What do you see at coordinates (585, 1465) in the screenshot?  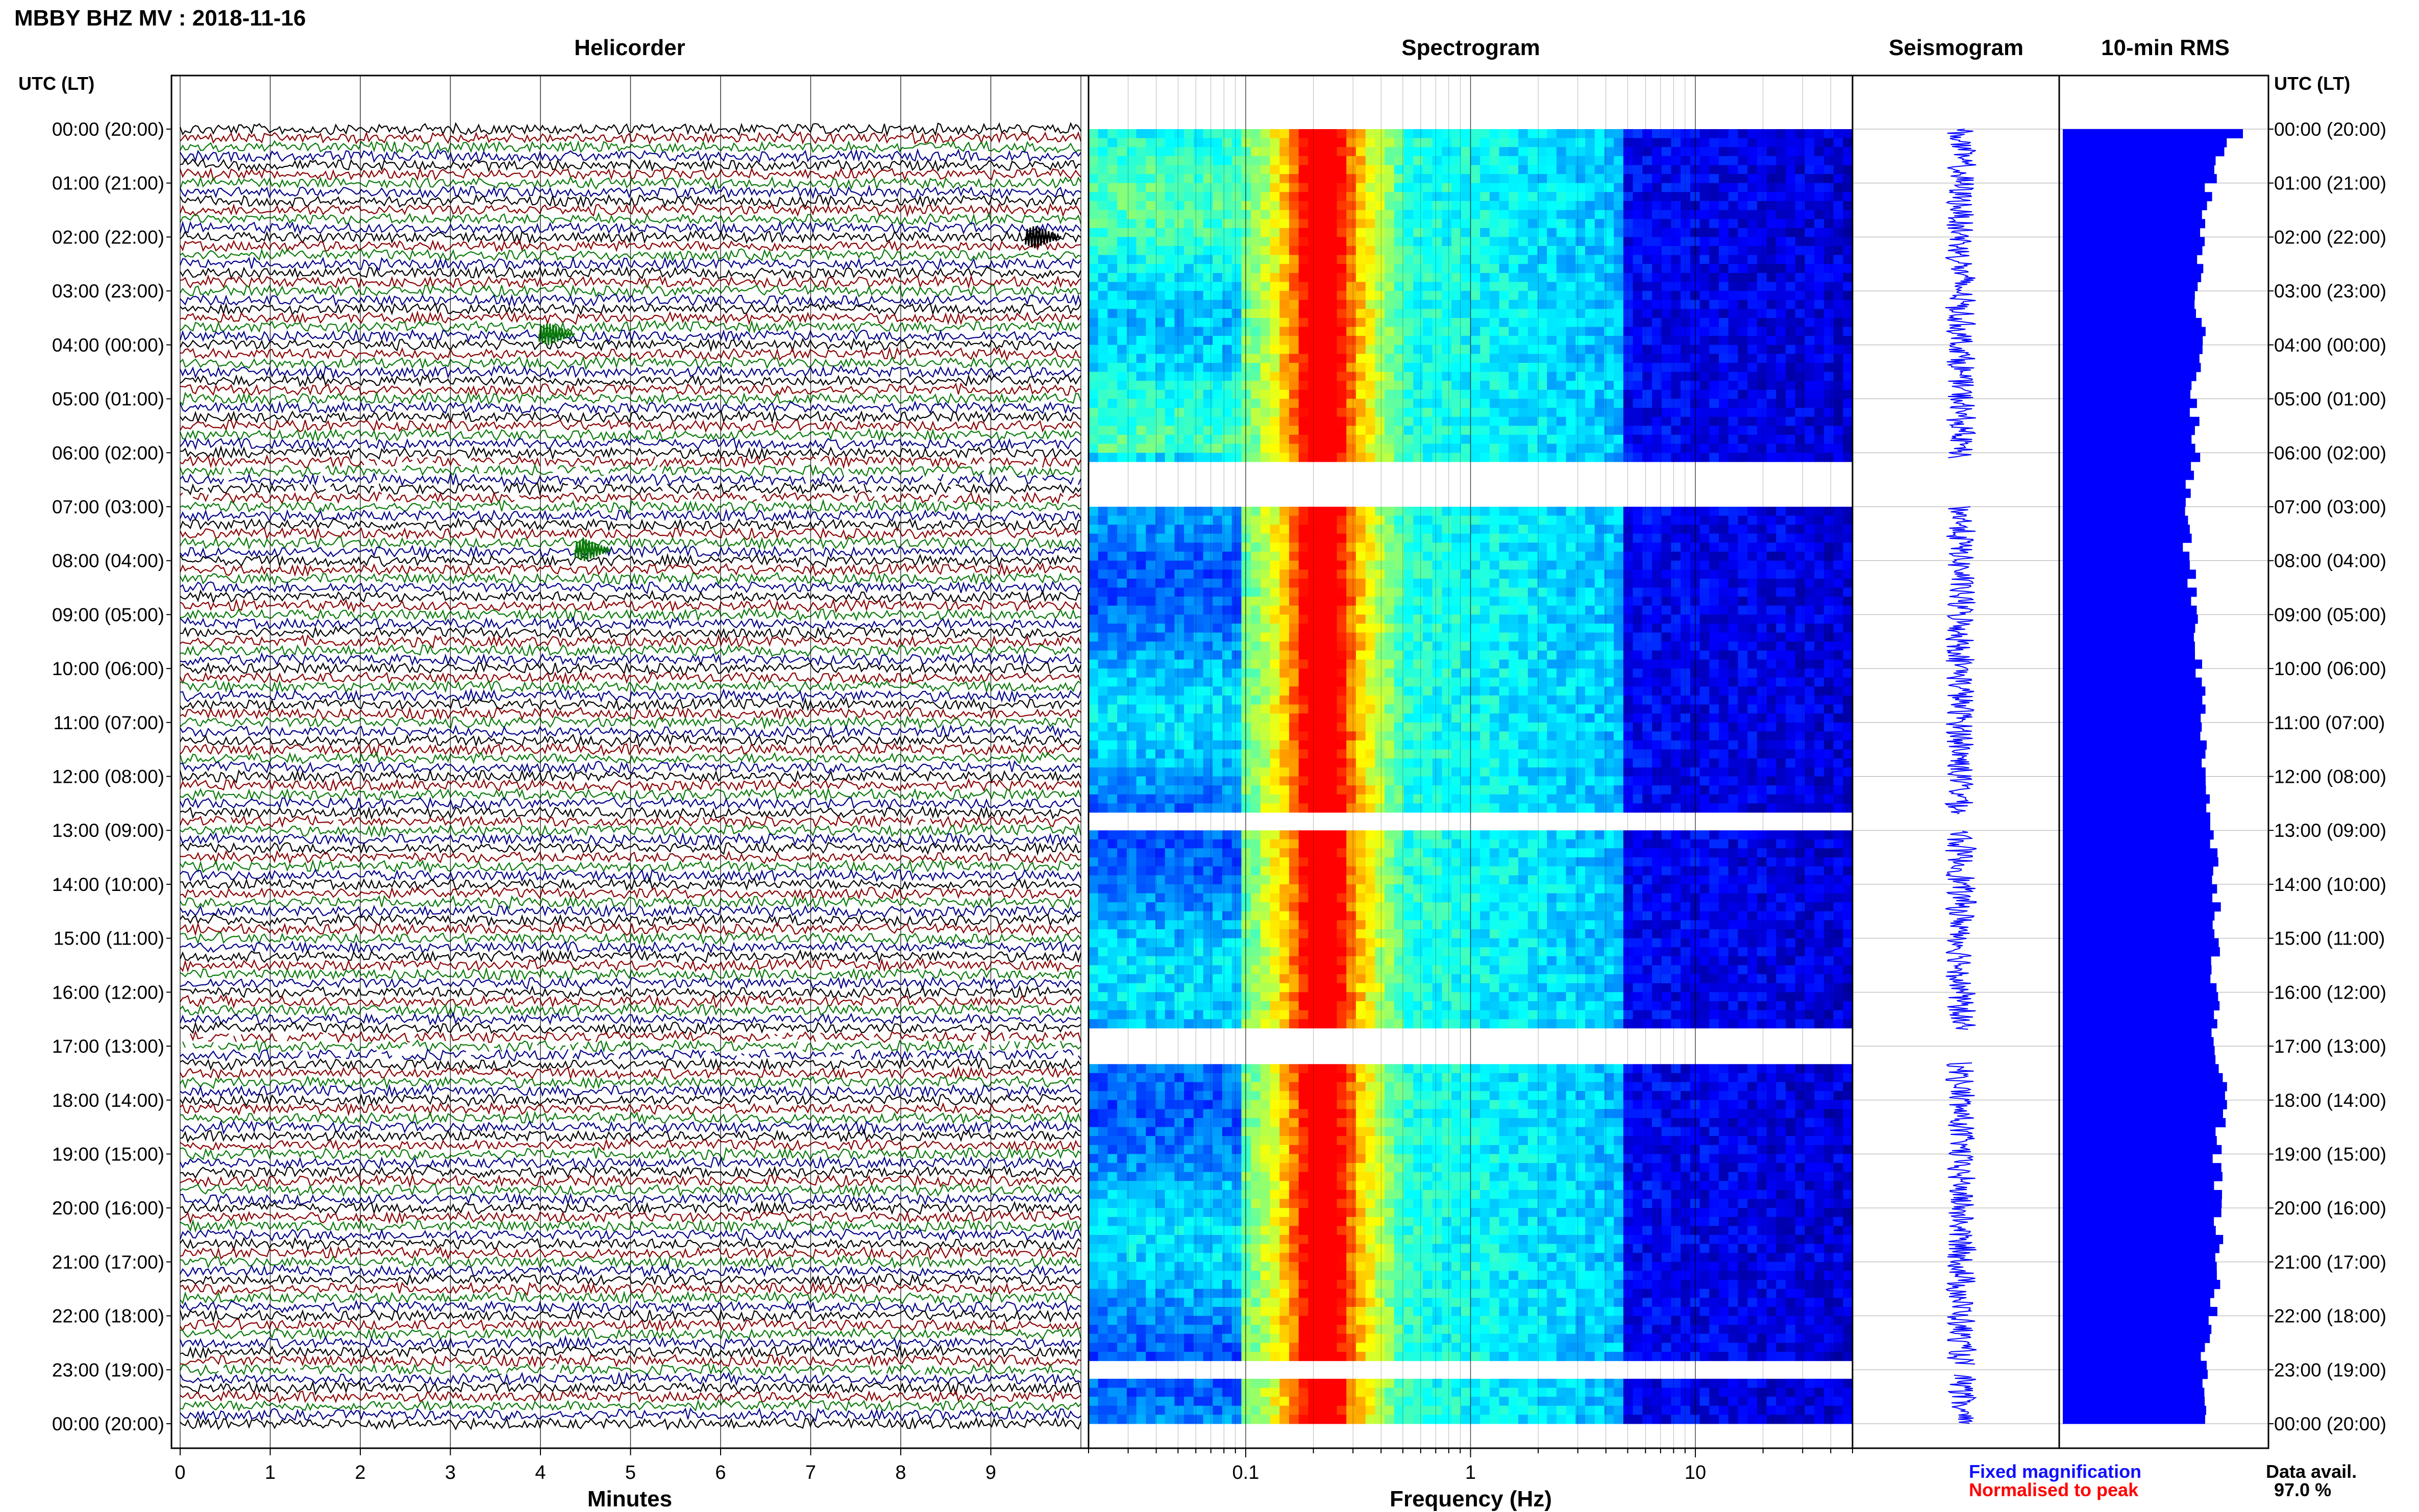 I see `helicorder-x-axis: 0 1 2 3 4 5 6 7 8 9` at bounding box center [585, 1465].